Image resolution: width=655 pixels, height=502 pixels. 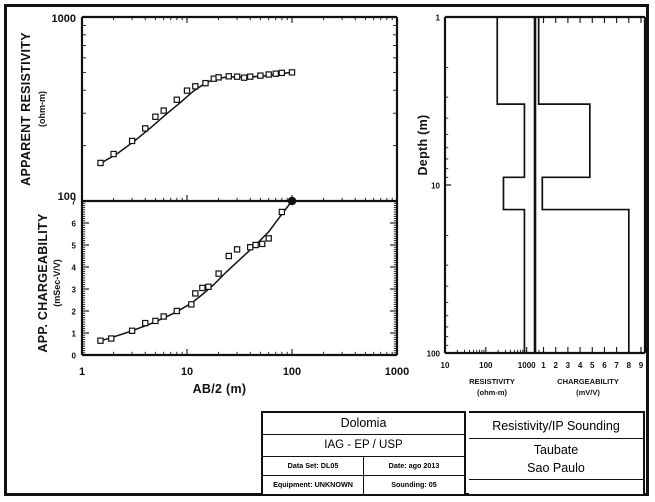 I want to click on svg-text: APP. CHARGEABILITY, so click(x=43, y=283).